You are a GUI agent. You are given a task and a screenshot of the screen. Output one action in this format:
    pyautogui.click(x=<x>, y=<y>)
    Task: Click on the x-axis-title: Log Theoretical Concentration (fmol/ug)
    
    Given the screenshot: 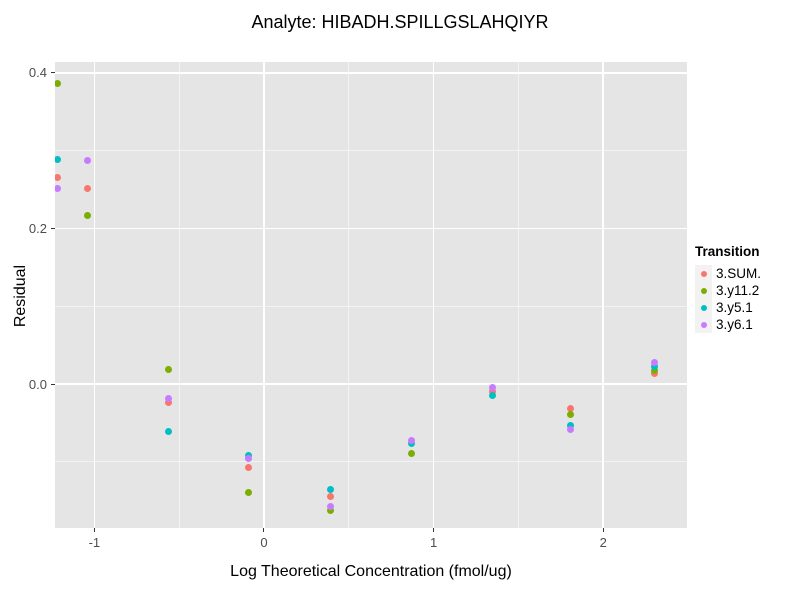 What is the action you would take?
    pyautogui.click(x=371, y=571)
    